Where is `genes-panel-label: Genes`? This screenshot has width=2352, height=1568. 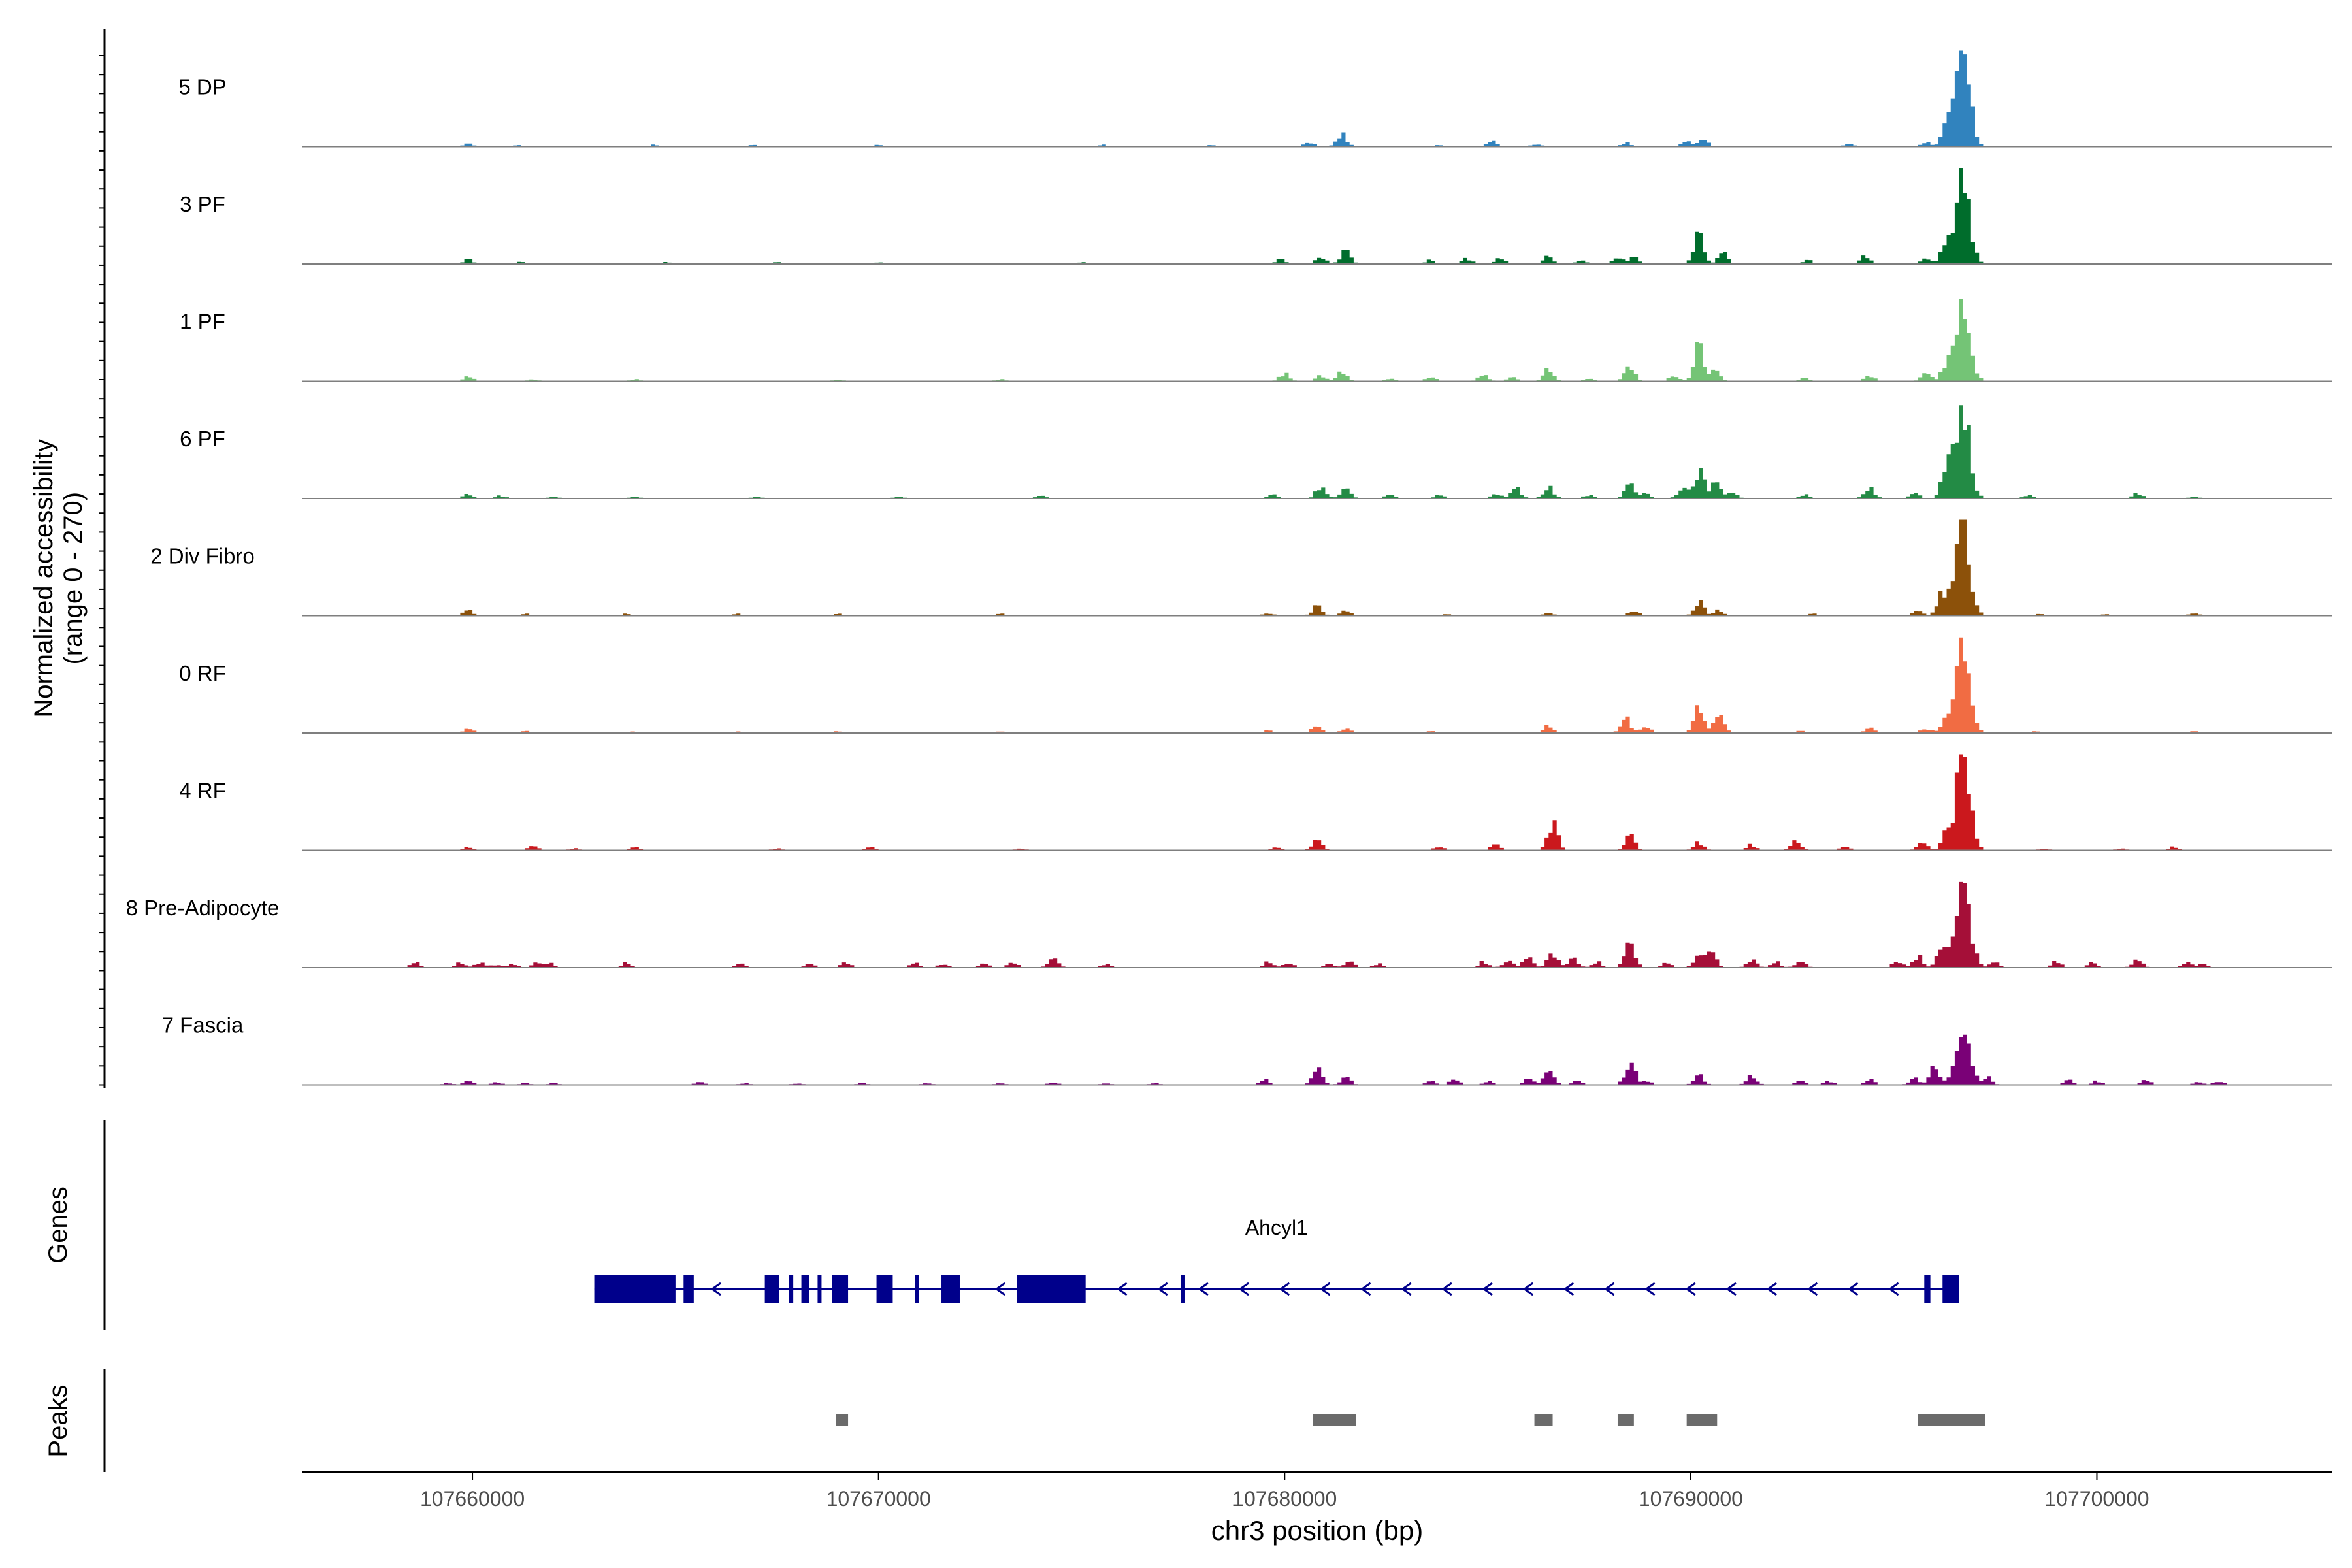
genes-panel-label: Genes is located at coordinates (58, 1225).